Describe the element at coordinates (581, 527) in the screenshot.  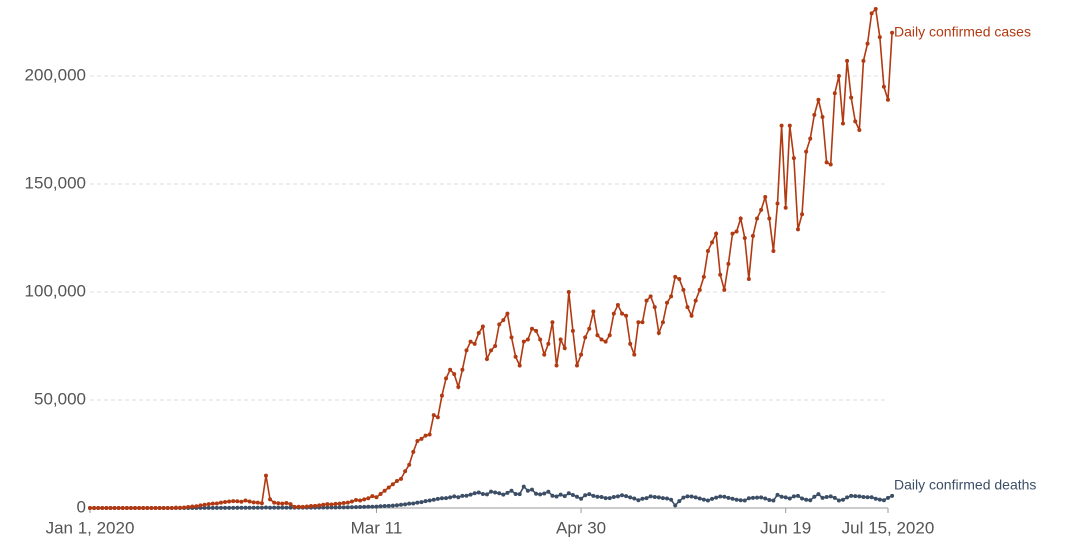
I see `x-tick-label: Apr 30` at that location.